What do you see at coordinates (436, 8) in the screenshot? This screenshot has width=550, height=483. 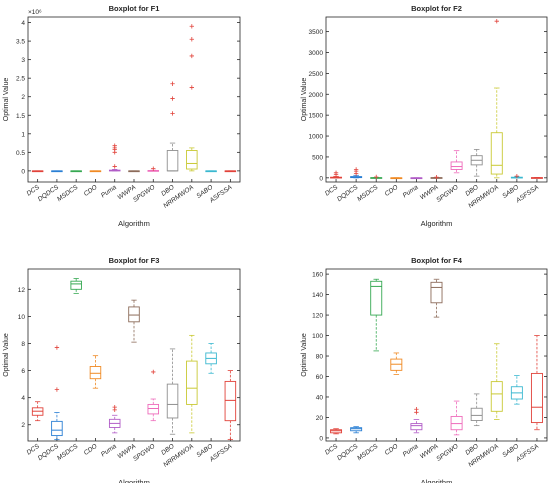 I see `chart-title: Boxplot for F2` at bounding box center [436, 8].